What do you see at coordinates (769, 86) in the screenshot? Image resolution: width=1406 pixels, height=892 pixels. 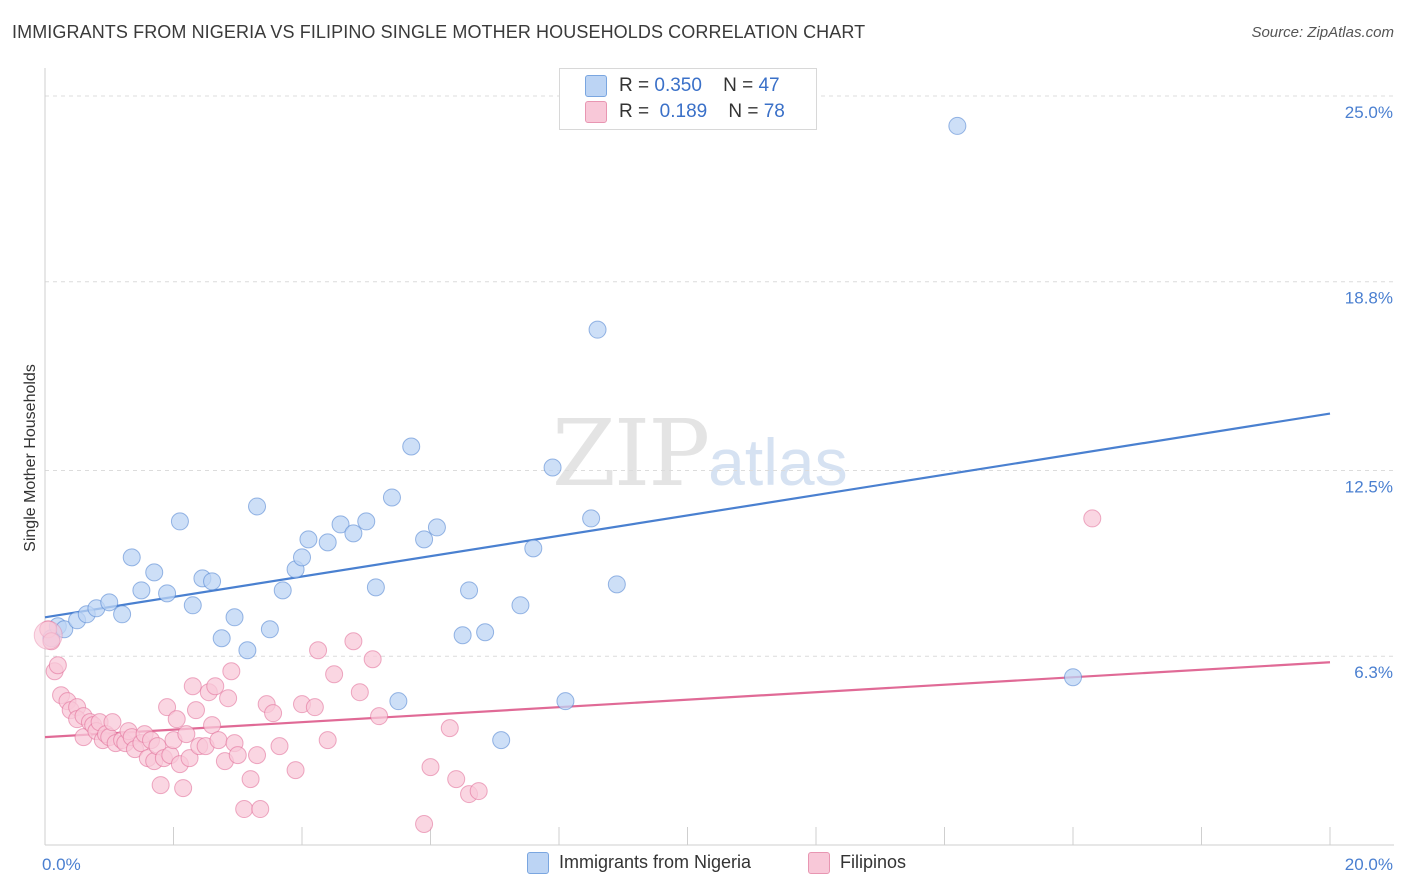 I see `legend-n-value: 47` at bounding box center [769, 86].